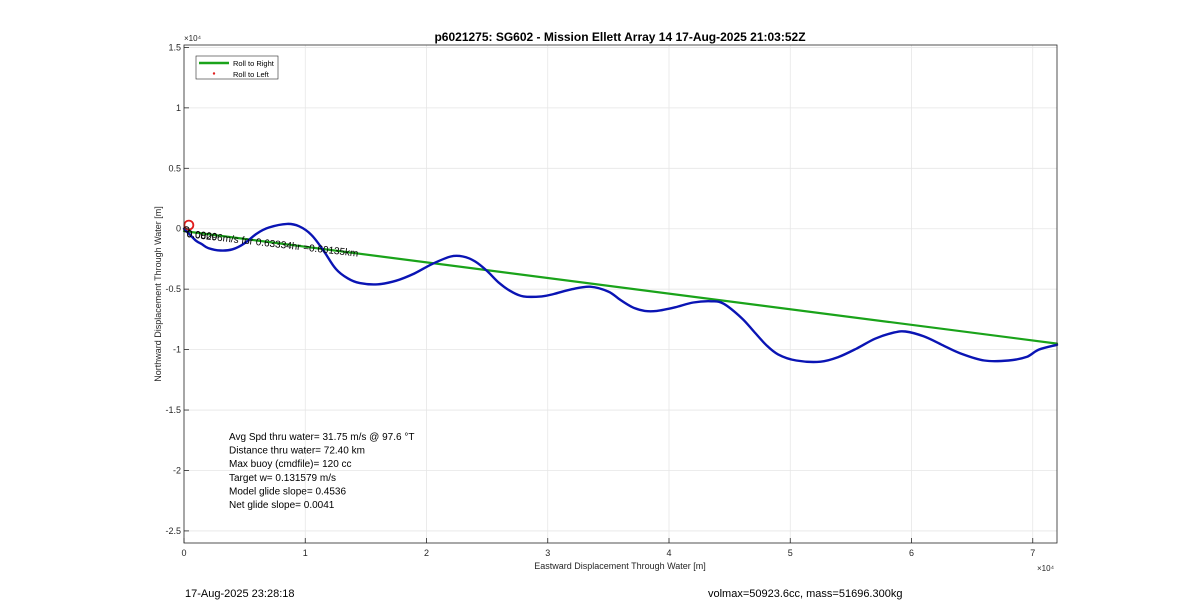 The height and width of the screenshot is (611, 1200). I want to click on y-tick-label: -0.5, so click(173, 289).